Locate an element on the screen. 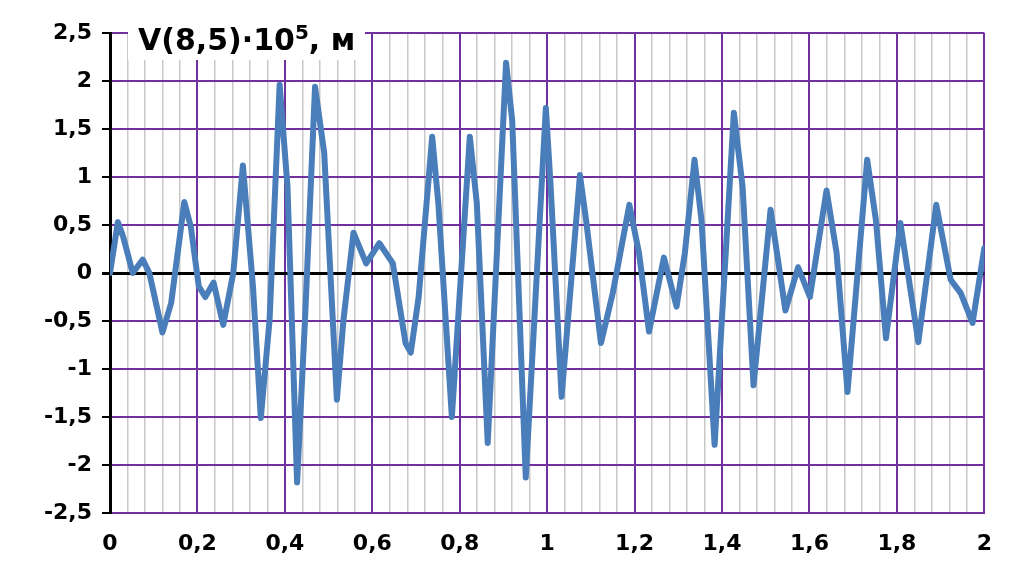  x-tick-label: 0,2 is located at coordinates (197, 542).